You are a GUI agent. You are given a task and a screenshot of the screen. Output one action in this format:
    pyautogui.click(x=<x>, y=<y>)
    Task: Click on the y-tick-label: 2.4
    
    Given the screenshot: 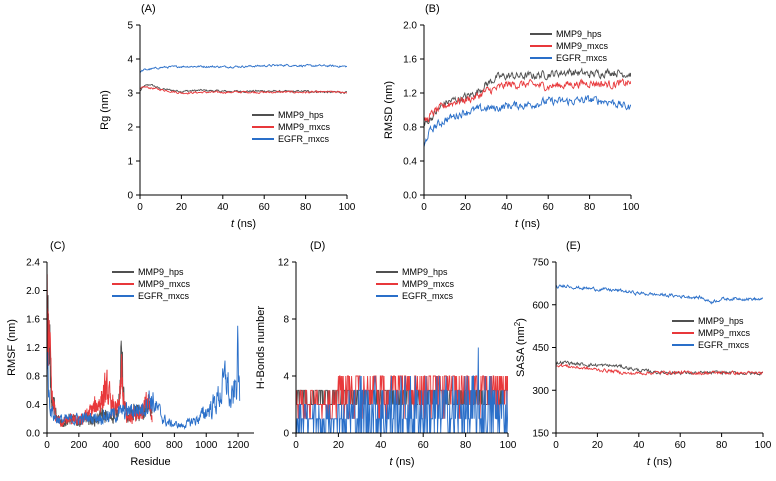 What is the action you would take?
    pyautogui.click(x=33, y=263)
    